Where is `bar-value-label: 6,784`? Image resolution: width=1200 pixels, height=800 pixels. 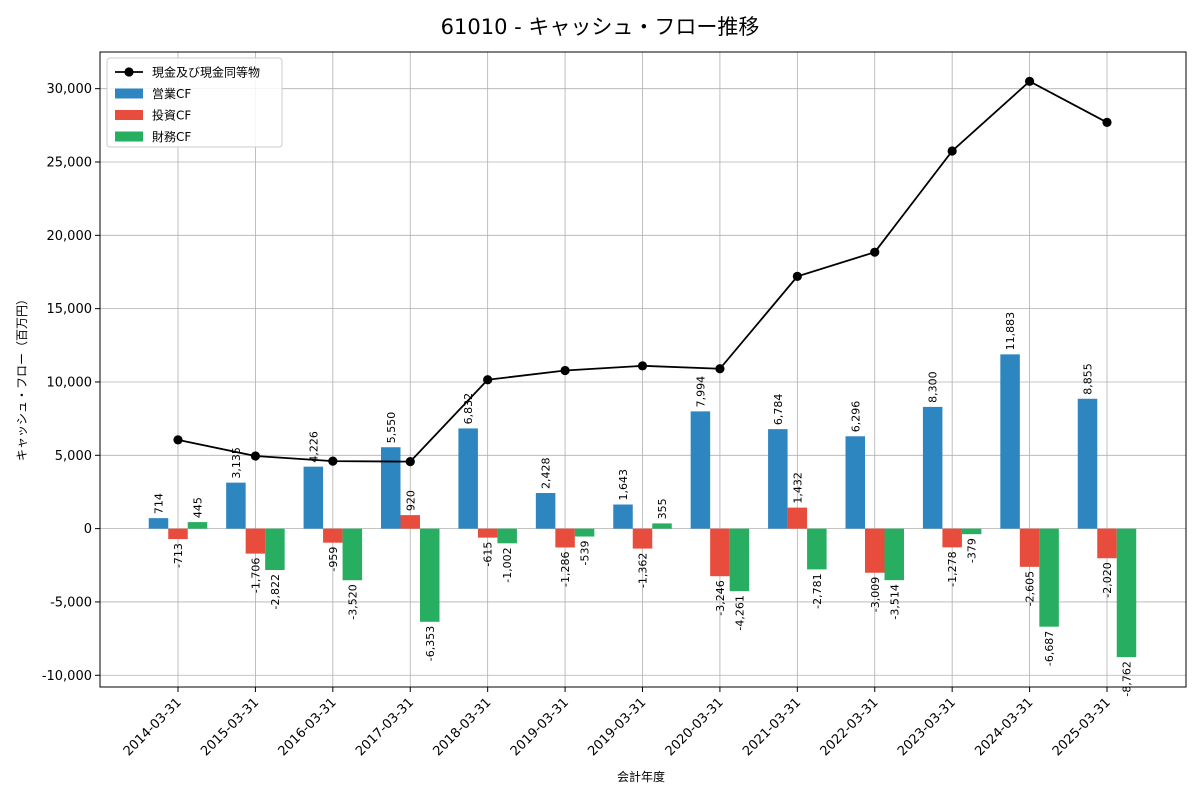
bar-value-label: 6,784 is located at coordinates (778, 410).